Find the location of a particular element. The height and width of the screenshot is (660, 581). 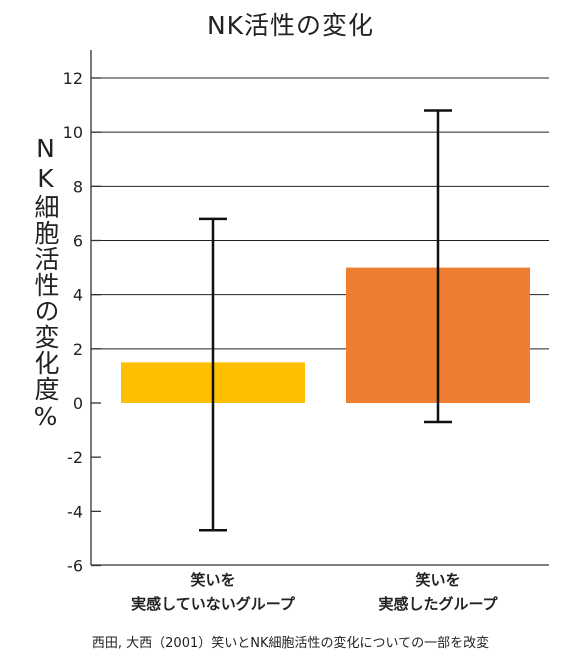

y-tick-label: 6 is located at coordinates (78, 241).